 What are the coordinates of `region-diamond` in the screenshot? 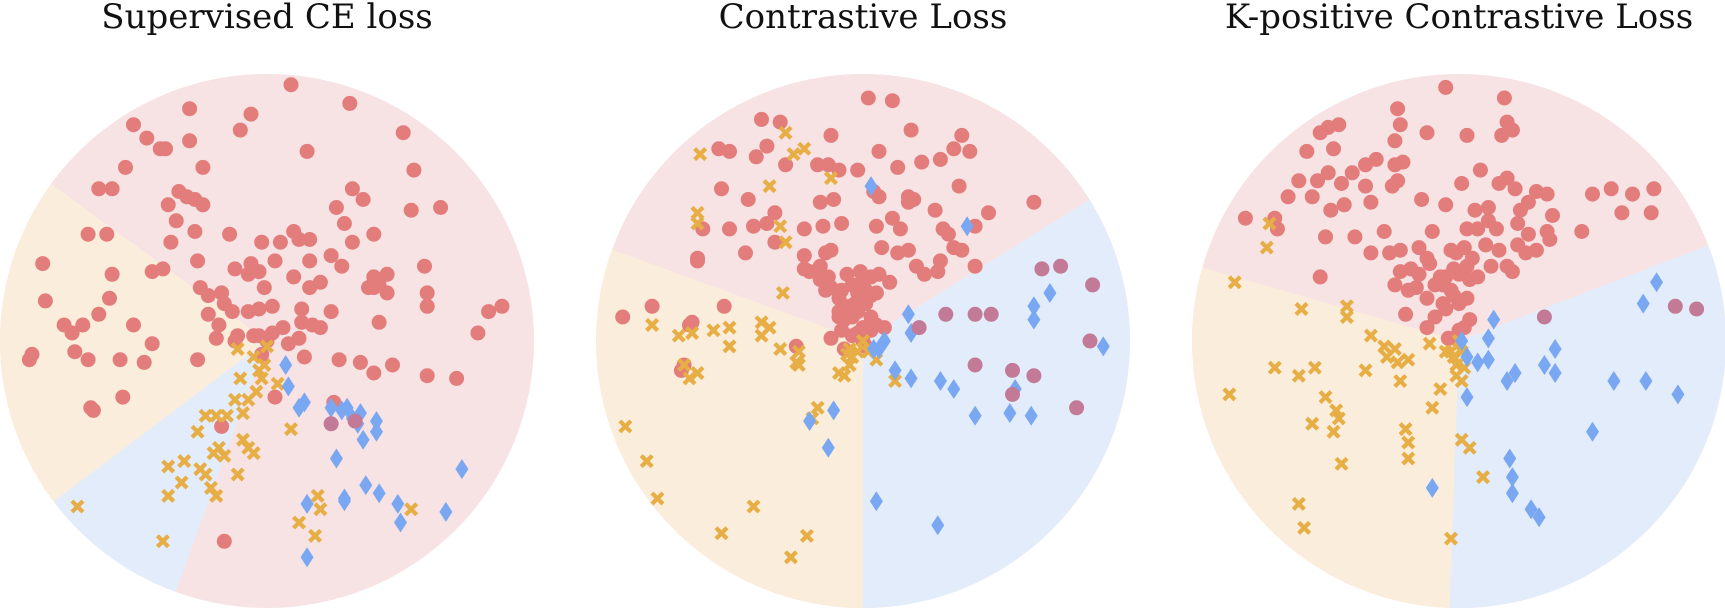 It's located at (1587, 426).